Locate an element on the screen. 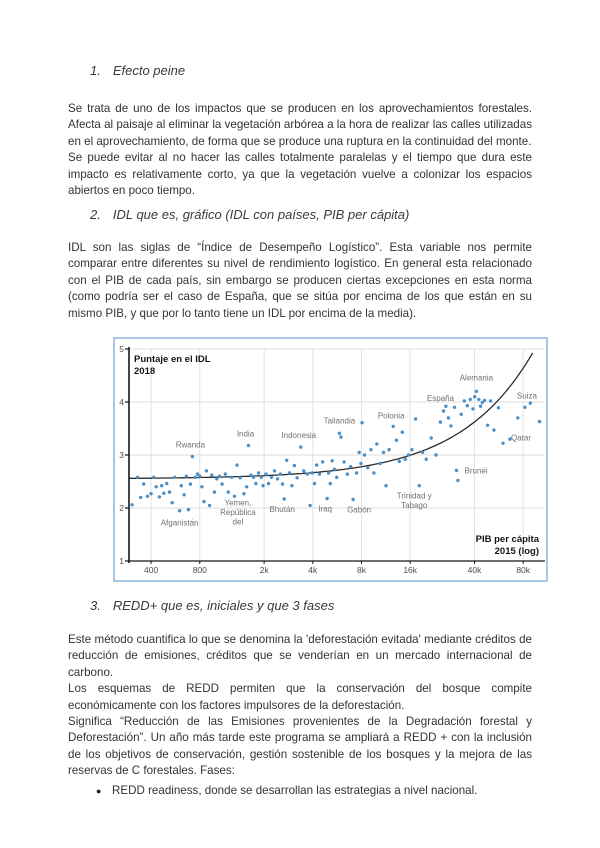 This screenshot has height=848, width=600. svg-text: España is located at coordinates (441, 398).